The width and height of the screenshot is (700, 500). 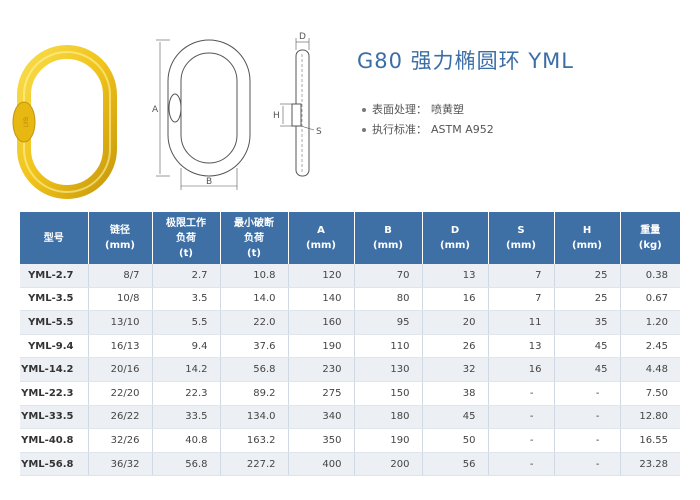 I want to click on cell-b: 80, so click(x=388, y=299).